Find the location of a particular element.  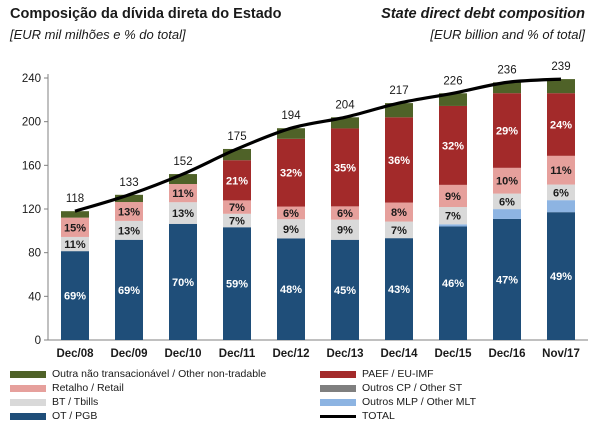

data-label: 46% is located at coordinates (453, 284).